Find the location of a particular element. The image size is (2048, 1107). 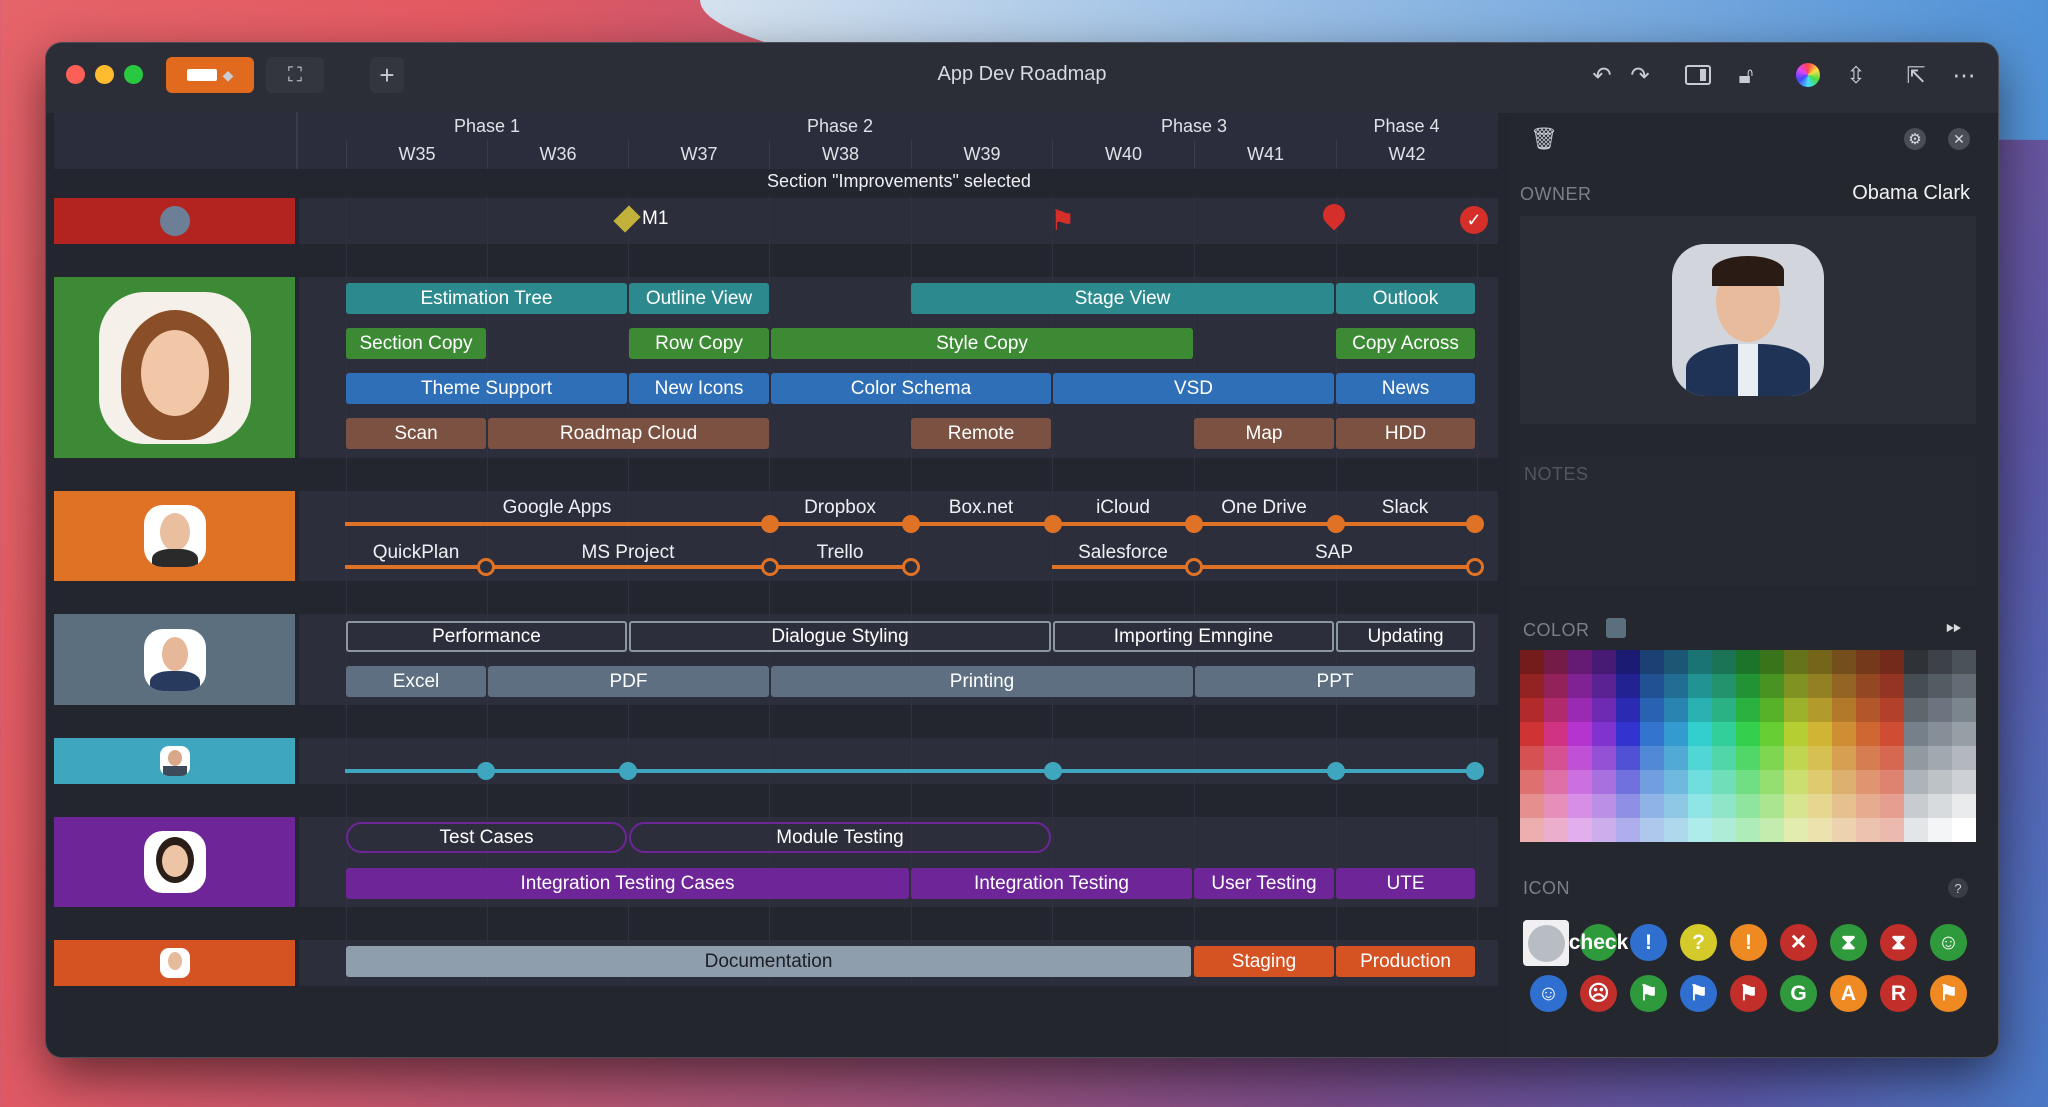

undo-button: ↶ is located at coordinates (1602, 75).